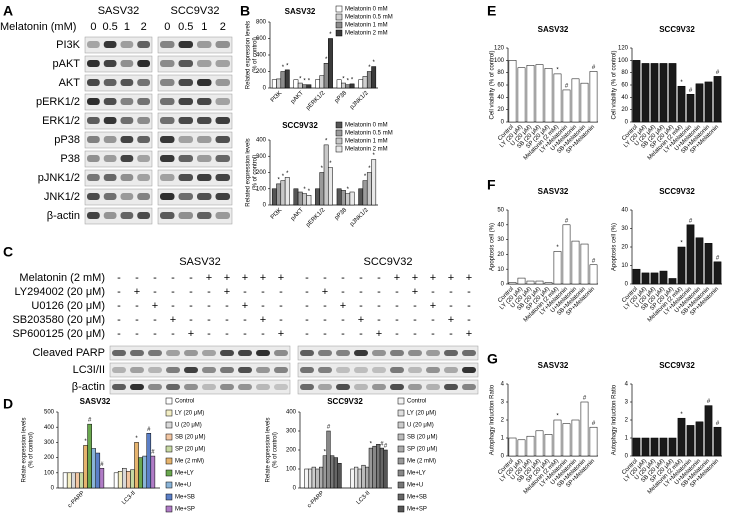  Describe the element at coordinates (249, 55) in the screenshot. I see `y-axis-label: Related expression levels` at that location.